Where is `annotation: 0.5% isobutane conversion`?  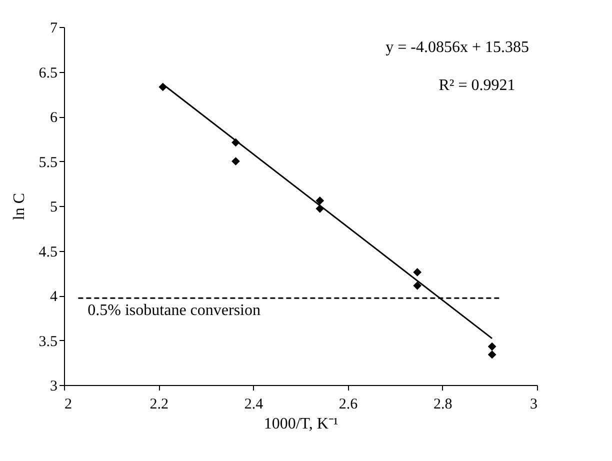
annotation: 0.5% isobutane conversion is located at coordinates (174, 311).